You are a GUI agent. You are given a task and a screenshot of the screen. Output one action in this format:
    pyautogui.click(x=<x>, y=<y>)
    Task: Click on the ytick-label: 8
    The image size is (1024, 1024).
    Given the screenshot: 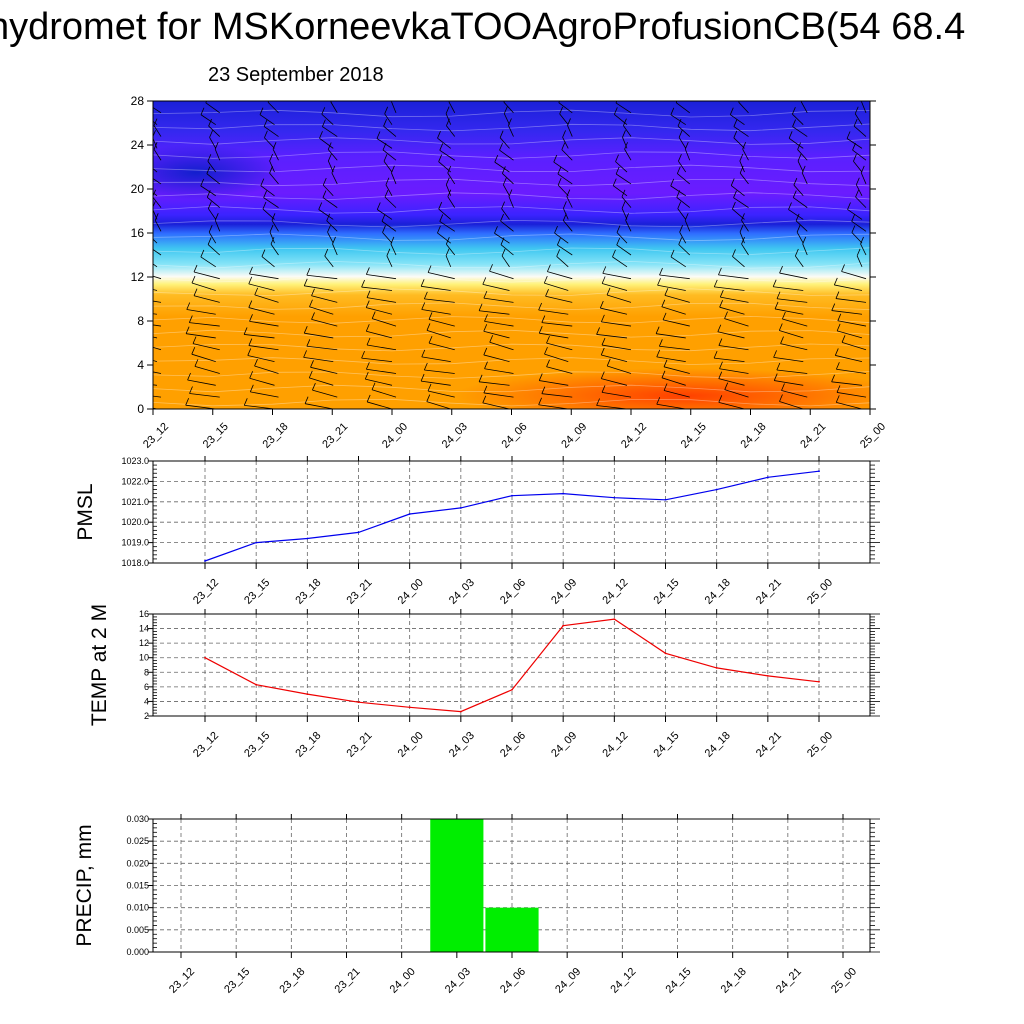 What is the action you would take?
    pyautogui.click(x=146, y=672)
    